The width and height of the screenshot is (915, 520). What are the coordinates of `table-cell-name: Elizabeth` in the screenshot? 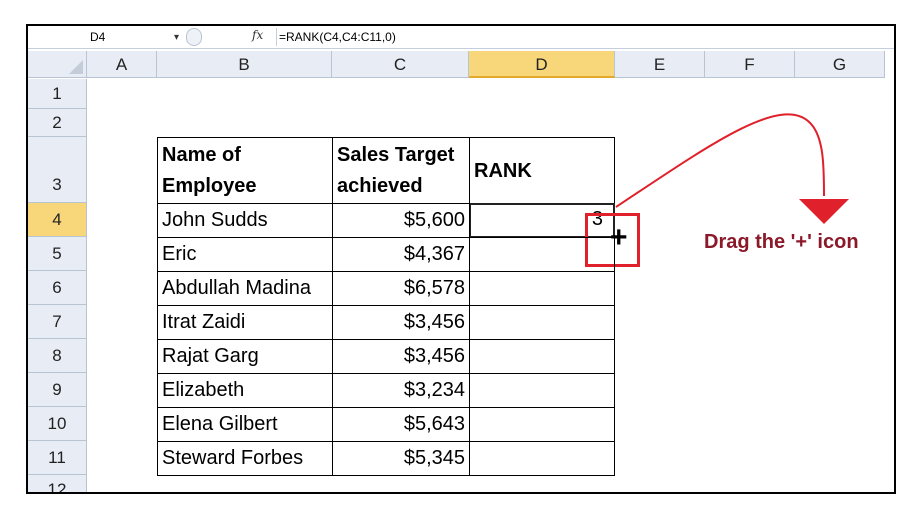 It's located at (245, 390).